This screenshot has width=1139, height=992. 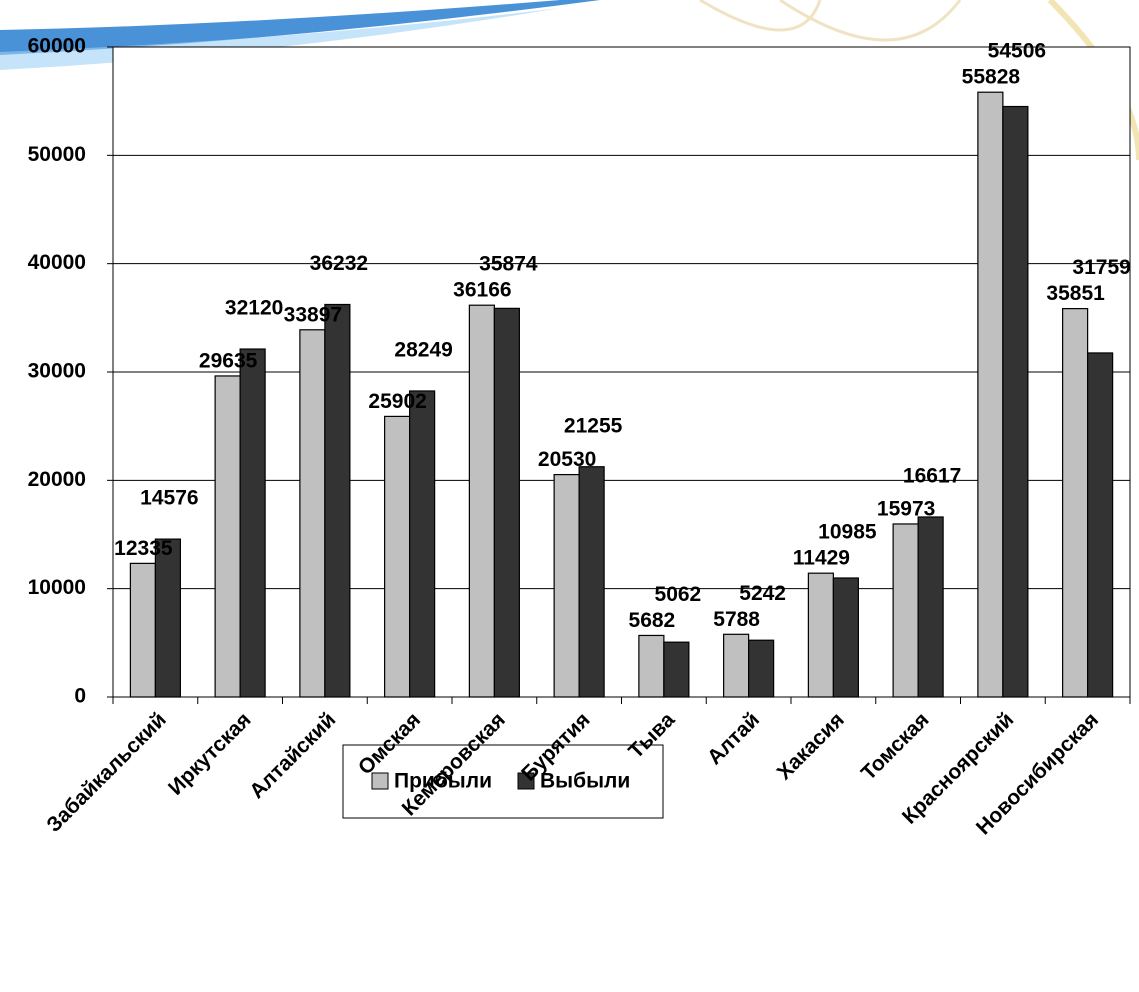 What do you see at coordinates (593, 425) in the screenshot?
I see `data-label: 21255` at bounding box center [593, 425].